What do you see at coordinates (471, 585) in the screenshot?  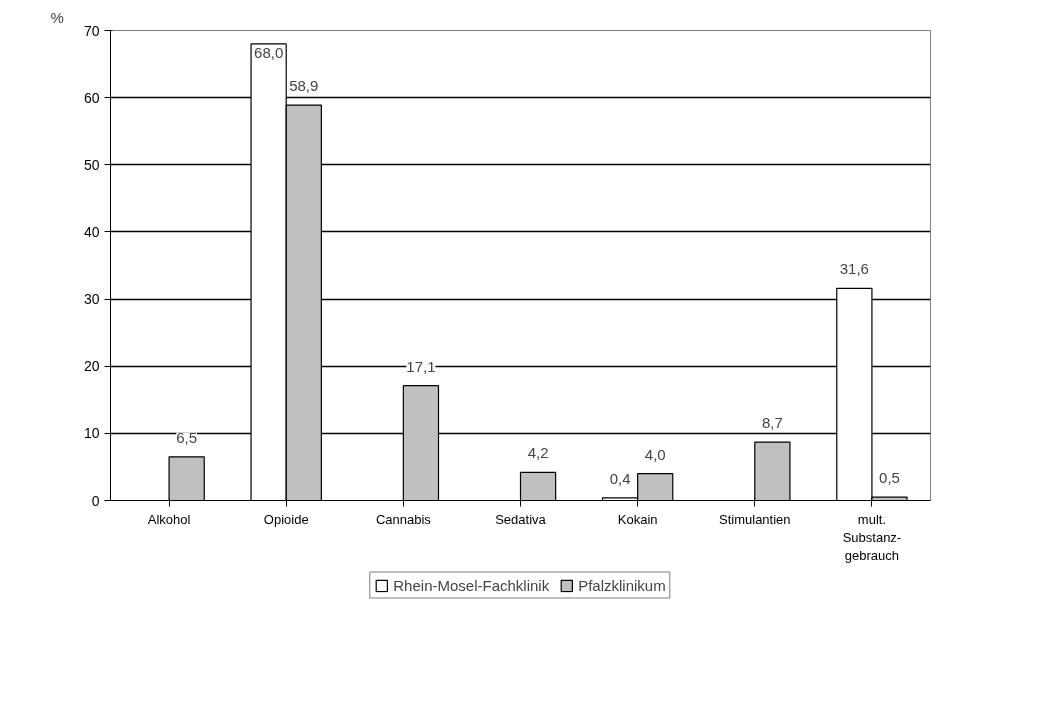 I see `legend-label: Rhein-Mosel-Fachklinik` at bounding box center [471, 585].